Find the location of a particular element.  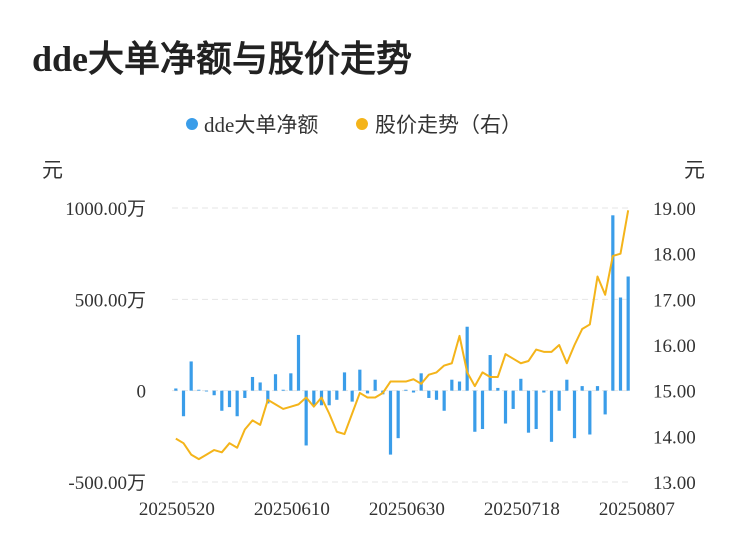

right-axis-unit: 元 is located at coordinates (694, 170).